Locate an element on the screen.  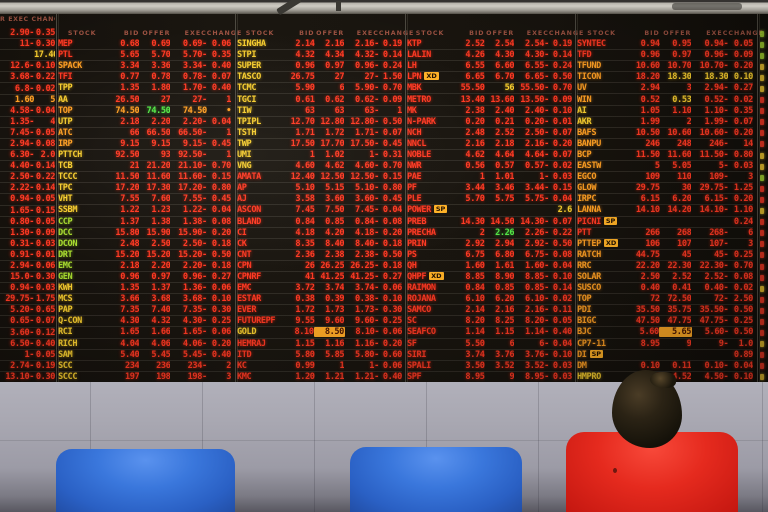
board-row-partial: 2.74- 0.19 is located at coordinates (27, 366).